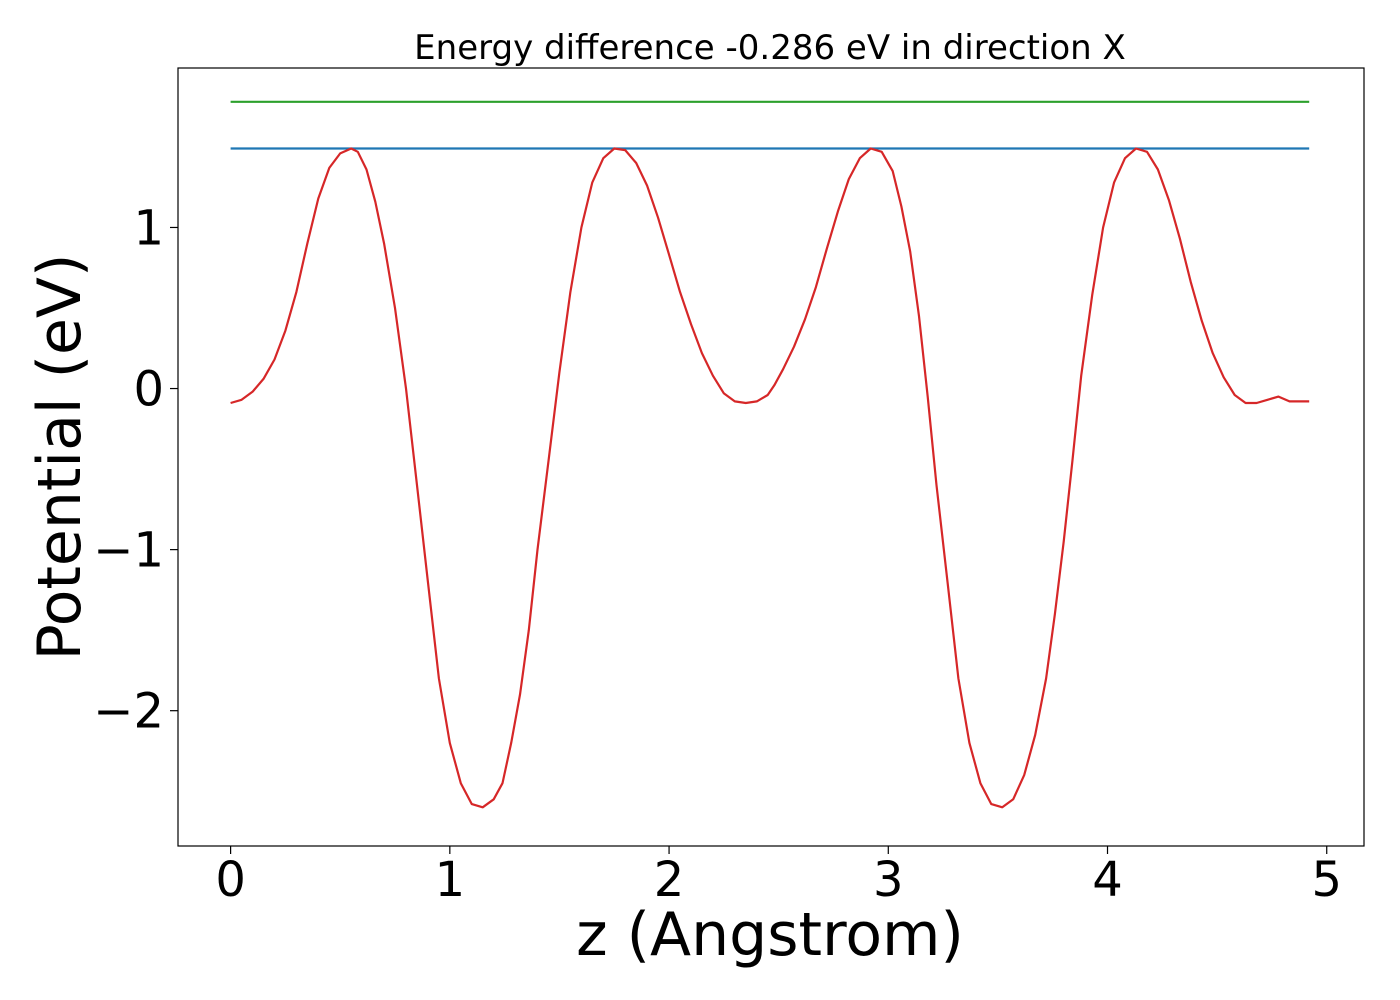  I want to click on y-tick-label: −1, so click(128, 551).